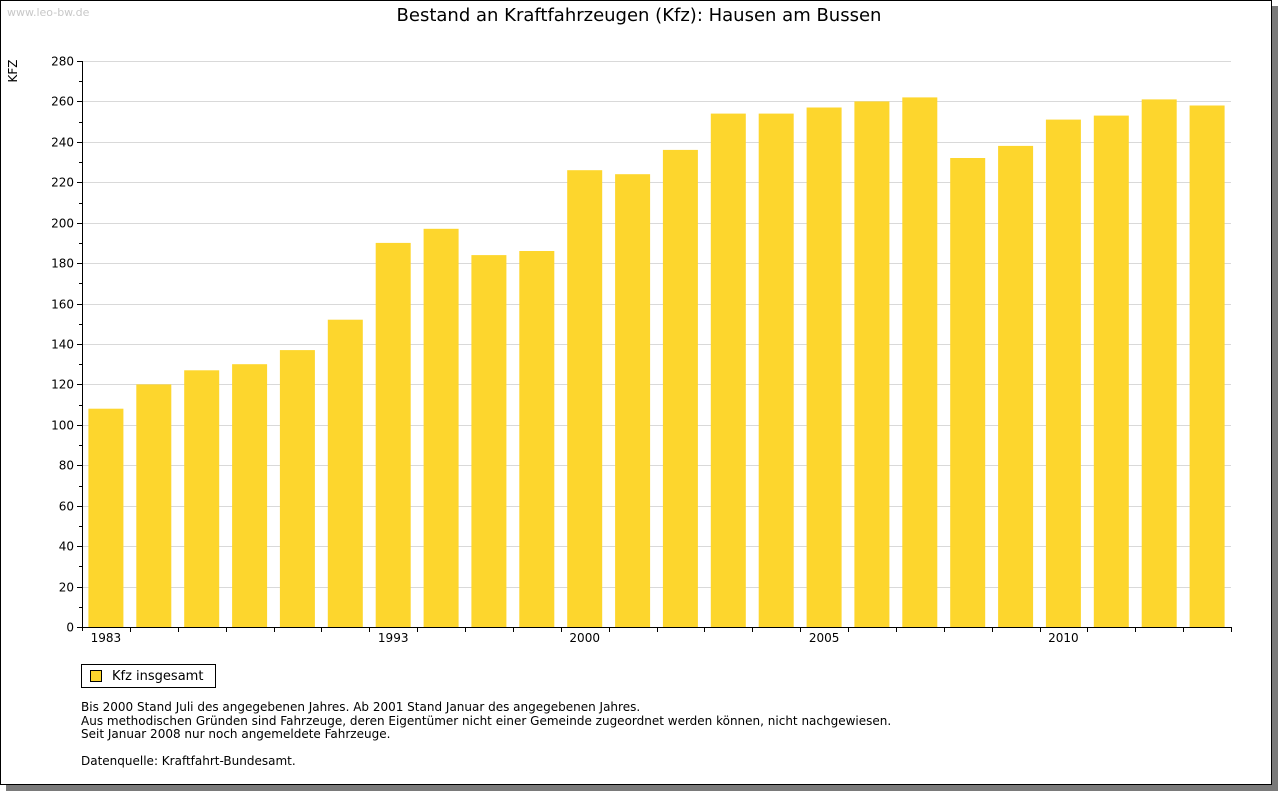  Describe the element at coordinates (824, 638) in the screenshot. I see `x-tick-label: 2005` at that location.